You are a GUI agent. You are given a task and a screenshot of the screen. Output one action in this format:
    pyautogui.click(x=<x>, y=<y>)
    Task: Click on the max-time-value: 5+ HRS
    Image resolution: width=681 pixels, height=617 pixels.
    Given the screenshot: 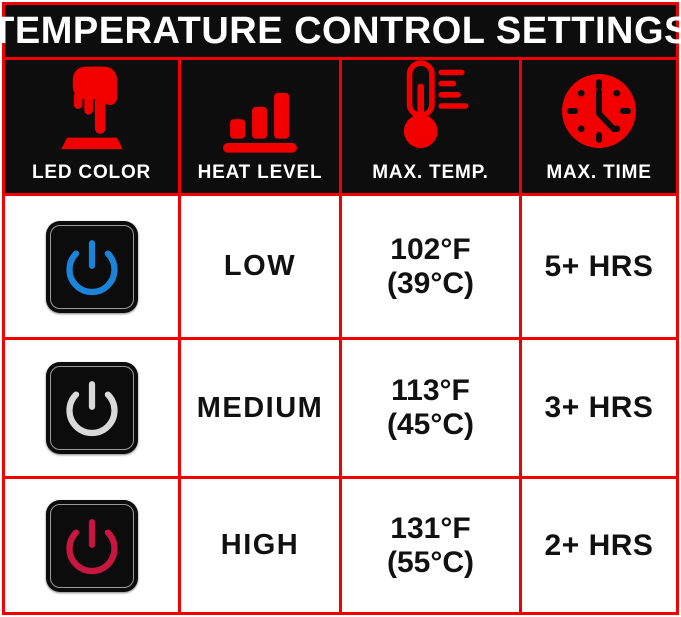 What is the action you would take?
    pyautogui.click(x=599, y=266)
    